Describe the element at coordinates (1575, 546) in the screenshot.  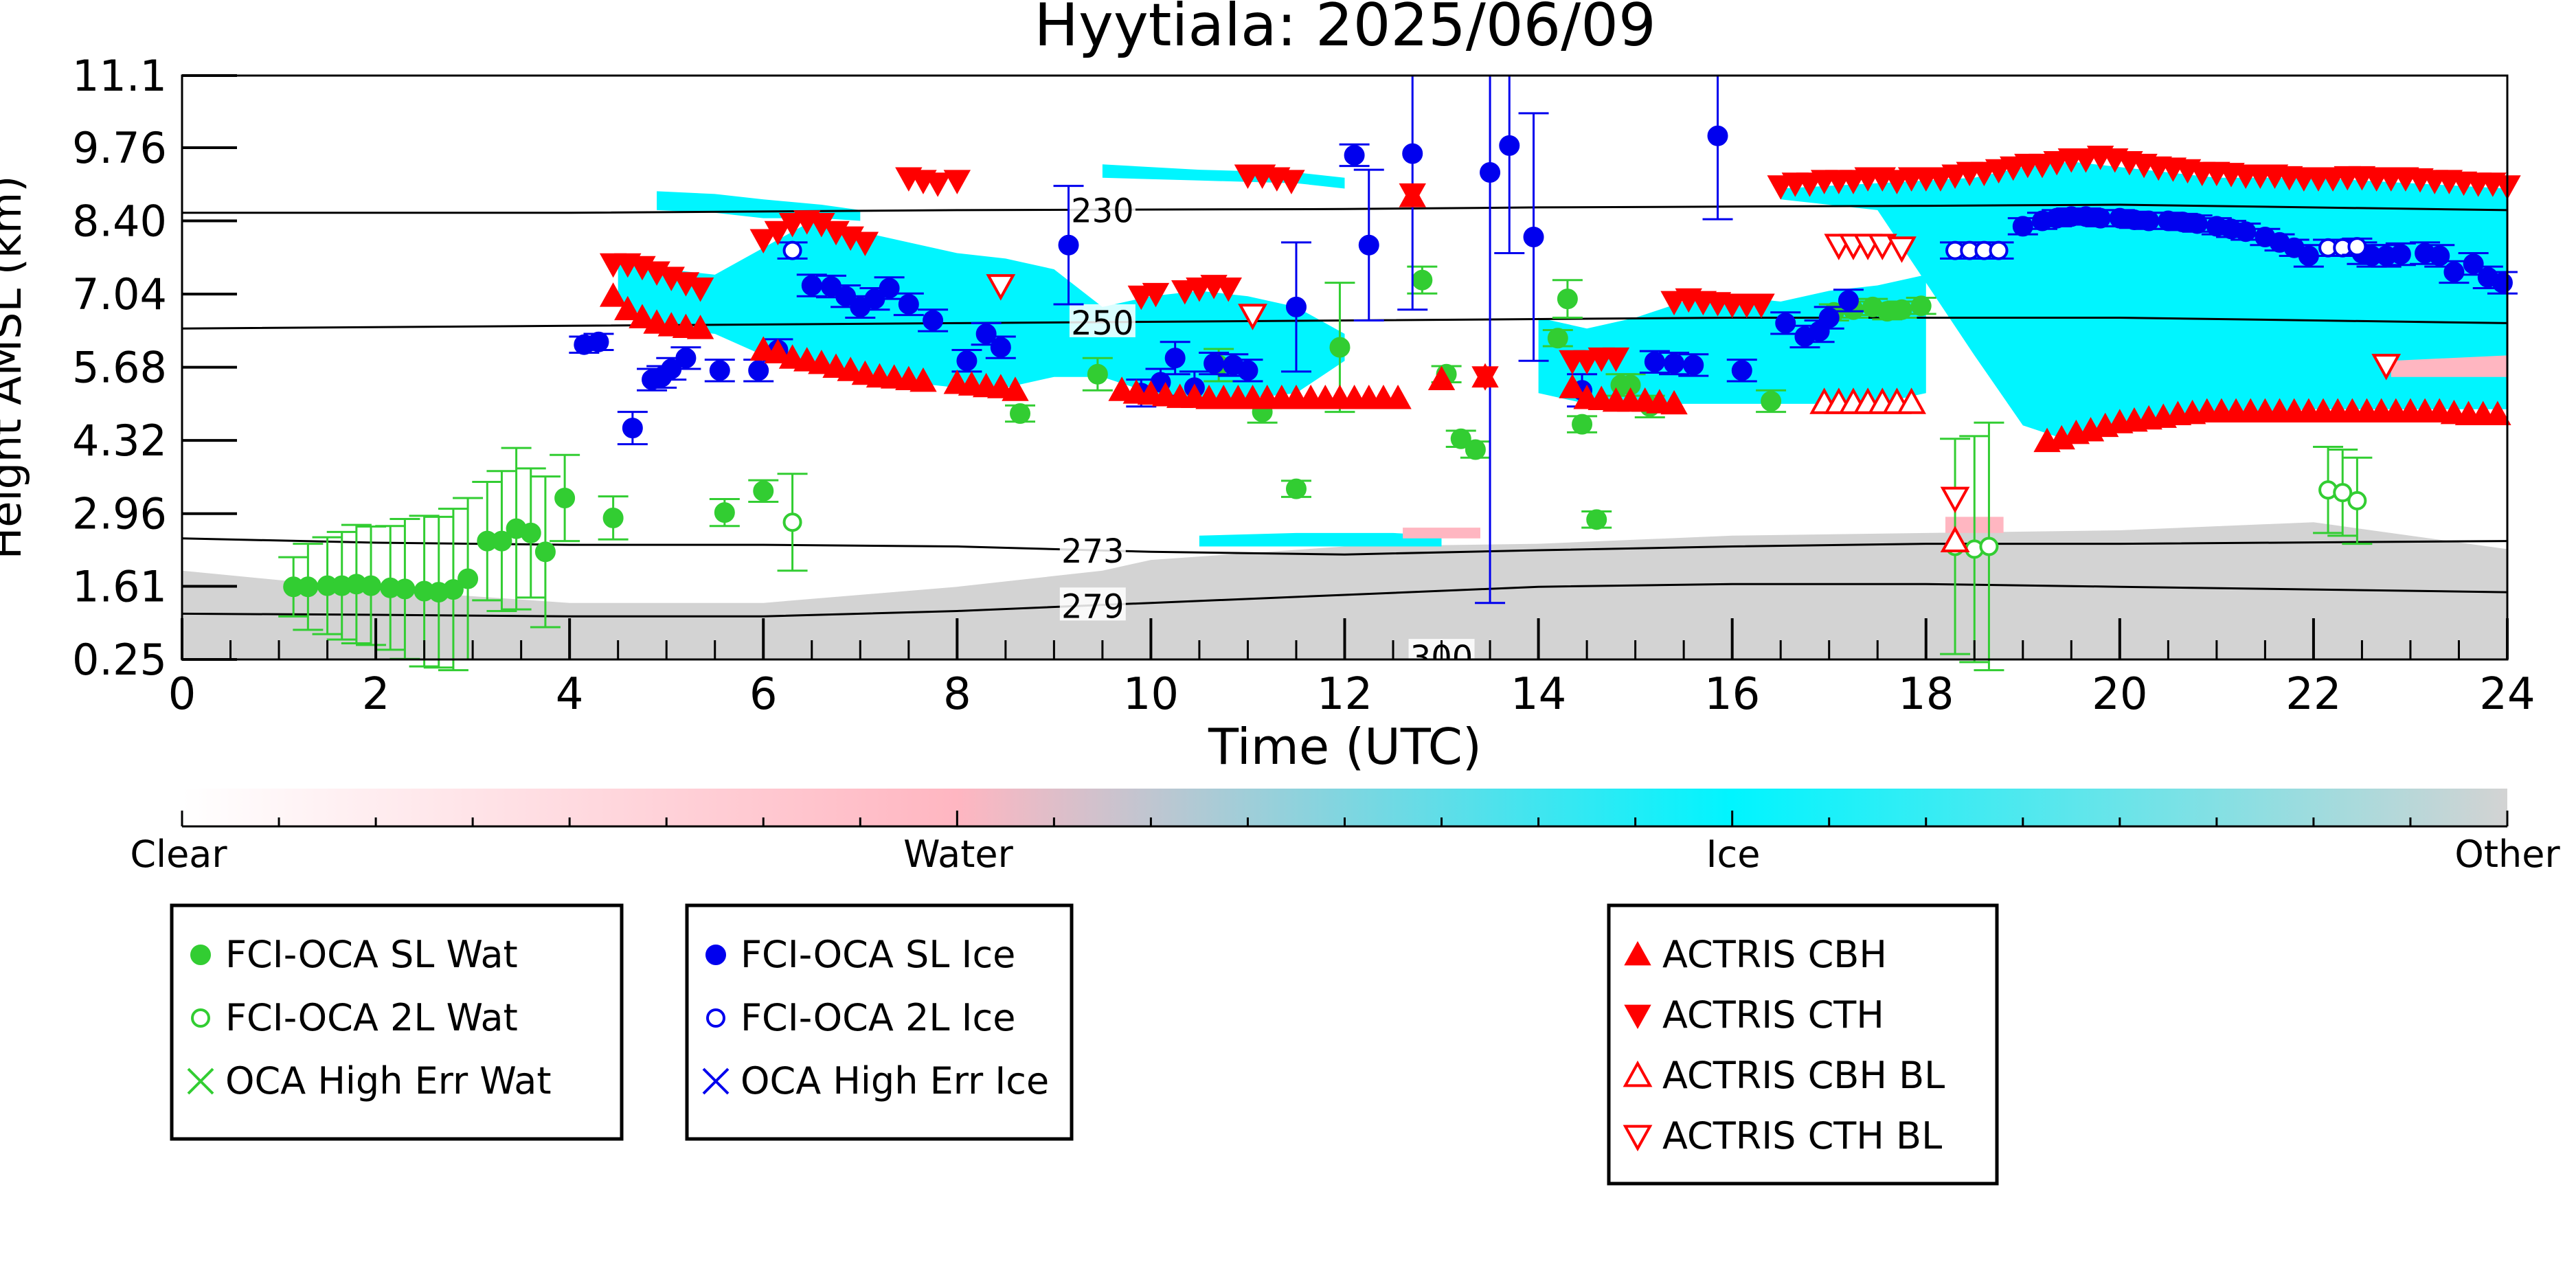
I see `series-fci-oca-2l-wat` at that location.